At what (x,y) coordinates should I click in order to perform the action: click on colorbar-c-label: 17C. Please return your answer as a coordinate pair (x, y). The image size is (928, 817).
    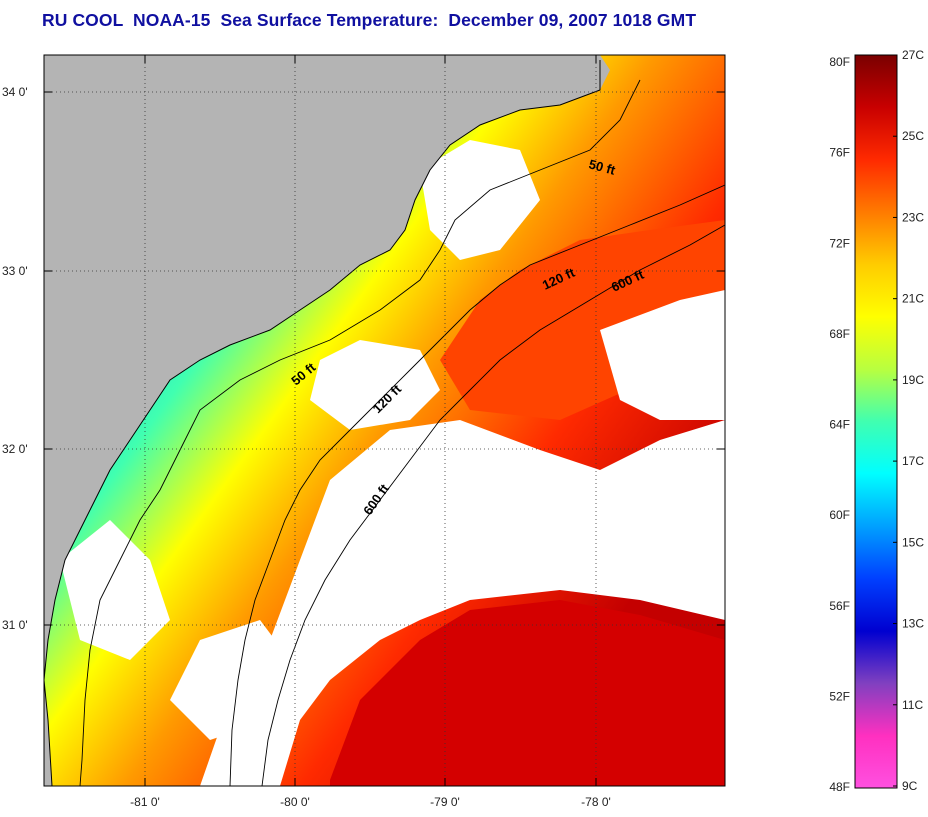
    Looking at the image, I should click on (913, 461).